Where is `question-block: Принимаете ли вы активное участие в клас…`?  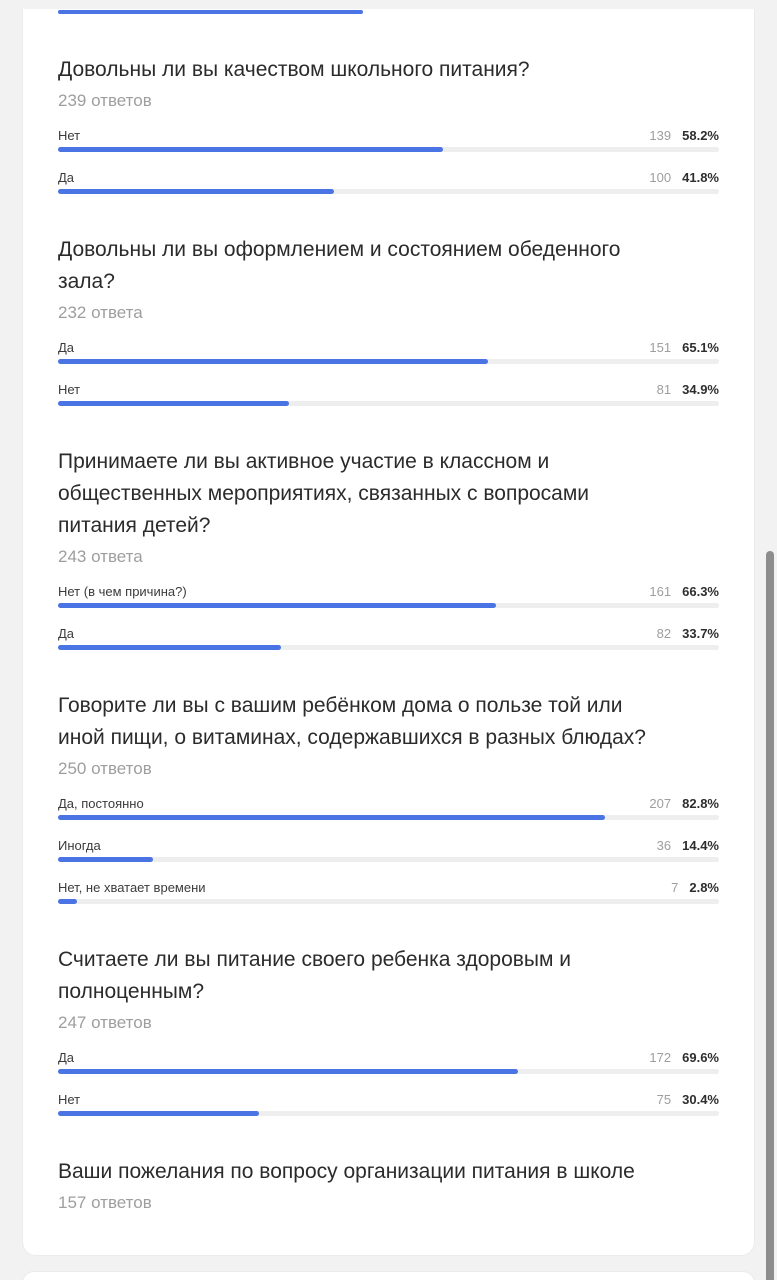
question-block: Принимаете ли вы активное участие в клас… is located at coordinates (388, 548).